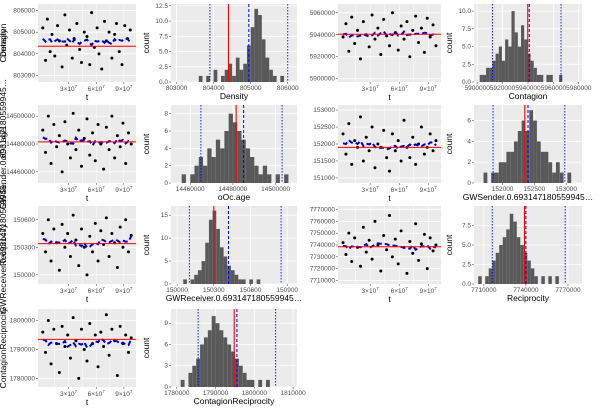 The height and width of the screenshot is (412, 598). I want to click on x-axis-label: ContagionReciprocity, so click(235, 401).